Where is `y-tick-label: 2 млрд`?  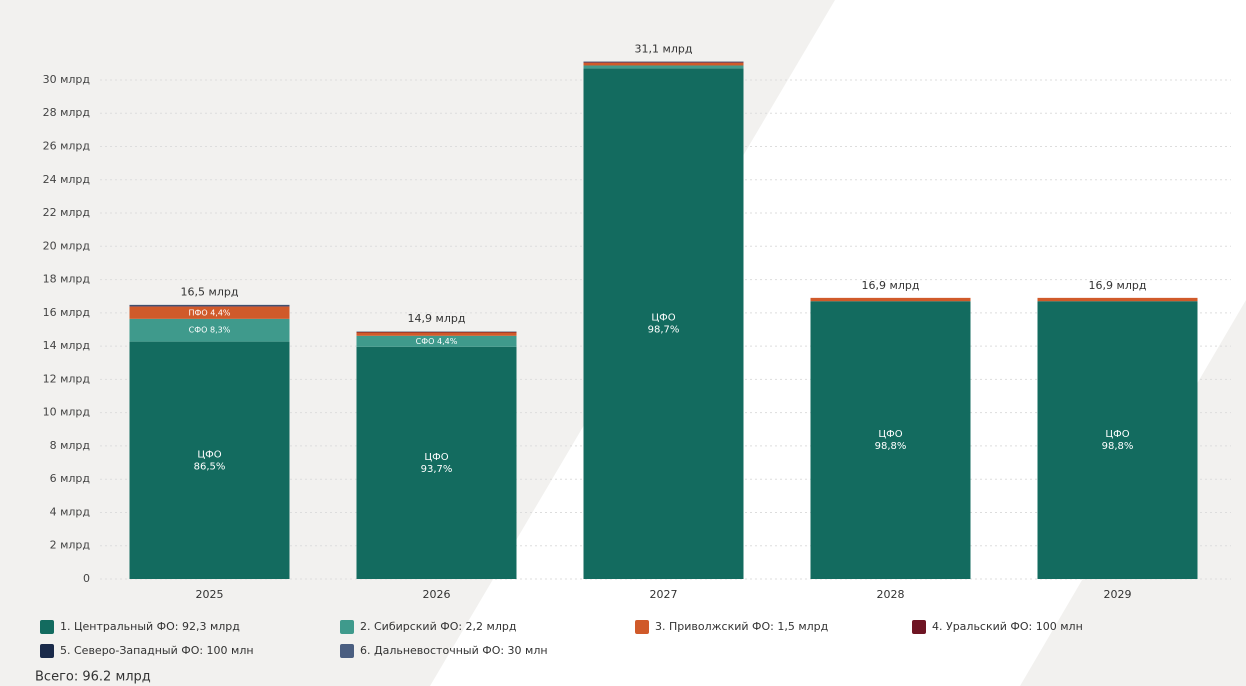
y-tick-label: 2 млрд is located at coordinates (70, 545).